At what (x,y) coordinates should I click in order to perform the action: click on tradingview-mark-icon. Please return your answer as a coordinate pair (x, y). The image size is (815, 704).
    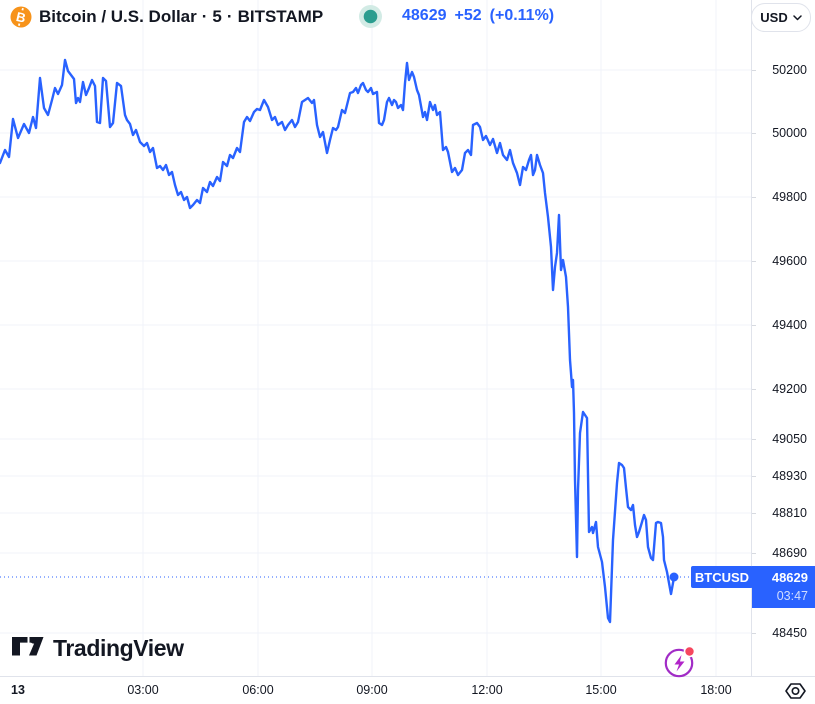
    Looking at the image, I should click on (28, 646).